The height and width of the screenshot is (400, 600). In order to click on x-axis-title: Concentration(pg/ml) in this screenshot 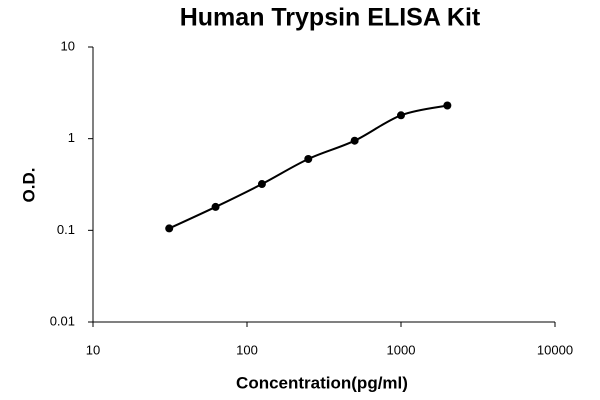, I will do `click(322, 382)`.